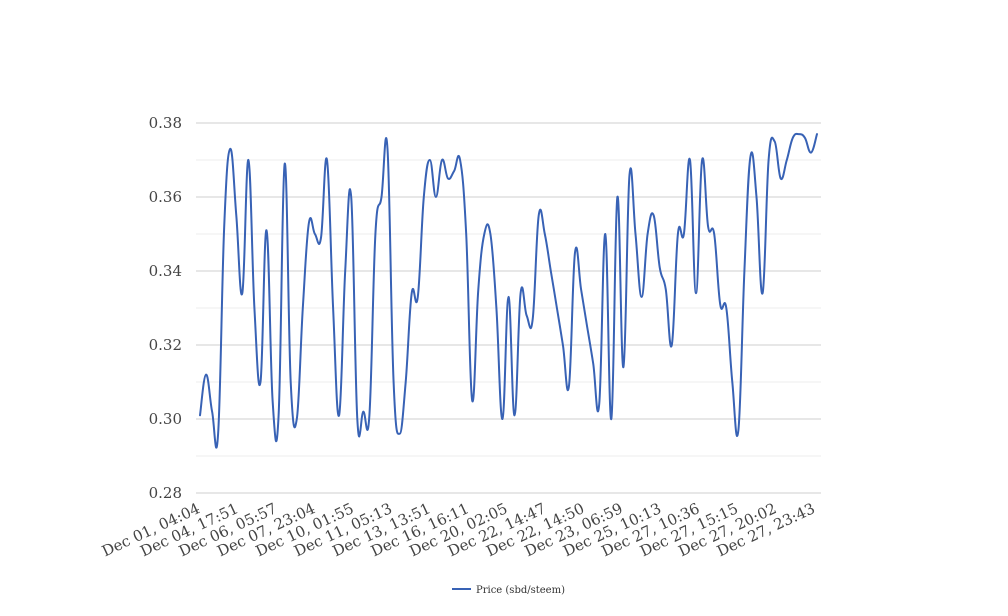 The height and width of the screenshot is (616, 1008). I want to click on legend: Price (sbd/steem), so click(508, 590).